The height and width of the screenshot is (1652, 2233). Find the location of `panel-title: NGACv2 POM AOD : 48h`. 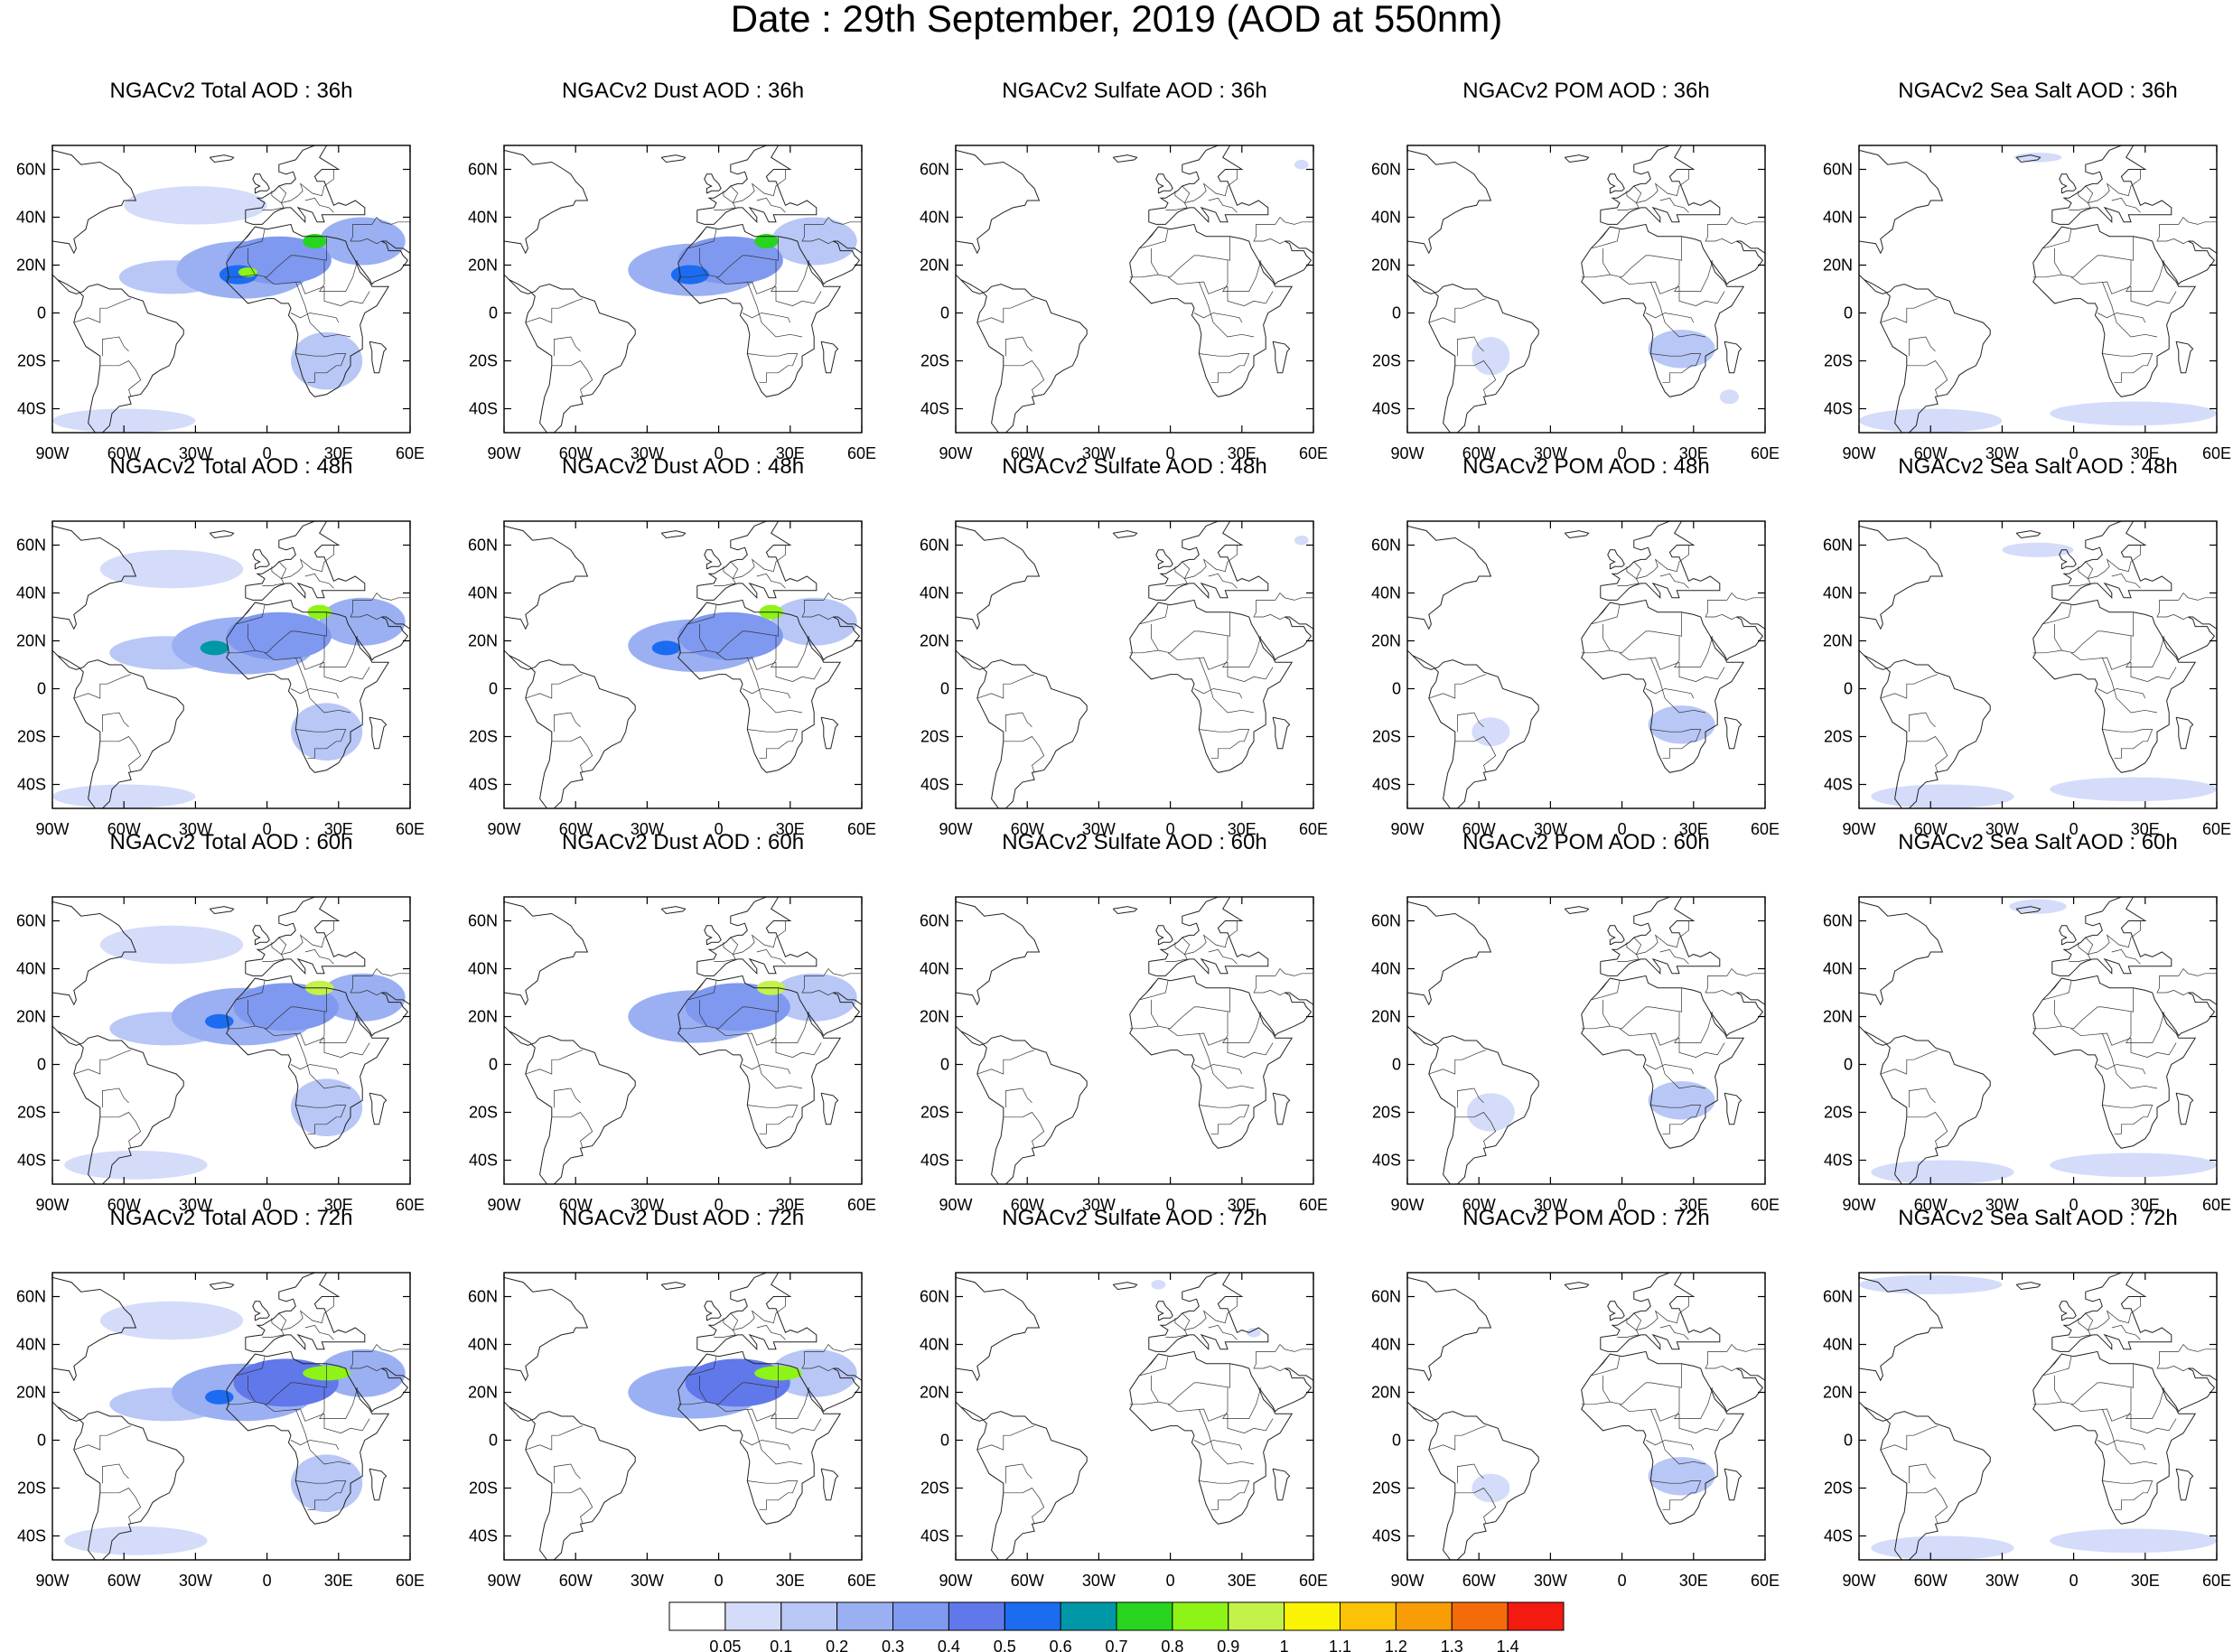

panel-title: NGACv2 POM AOD : 48h is located at coordinates (1586, 466).